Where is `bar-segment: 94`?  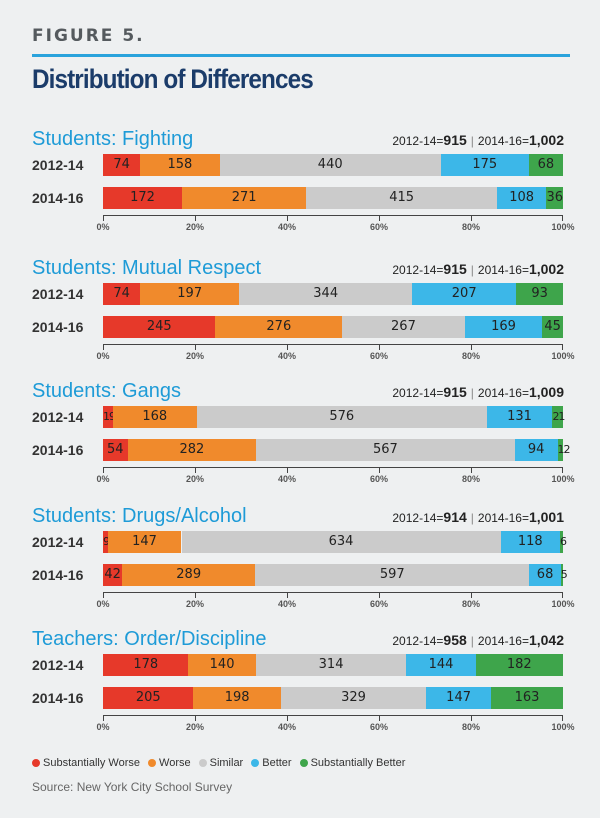 bar-segment: 94 is located at coordinates (536, 450).